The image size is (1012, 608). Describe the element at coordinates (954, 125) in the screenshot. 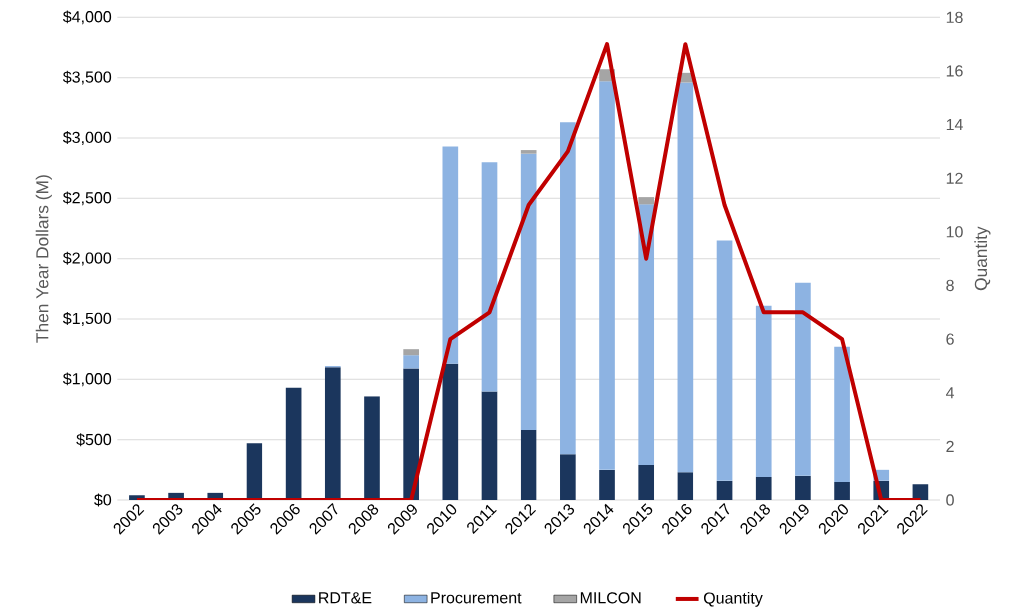

I see `y2-tick-label: 14` at that location.